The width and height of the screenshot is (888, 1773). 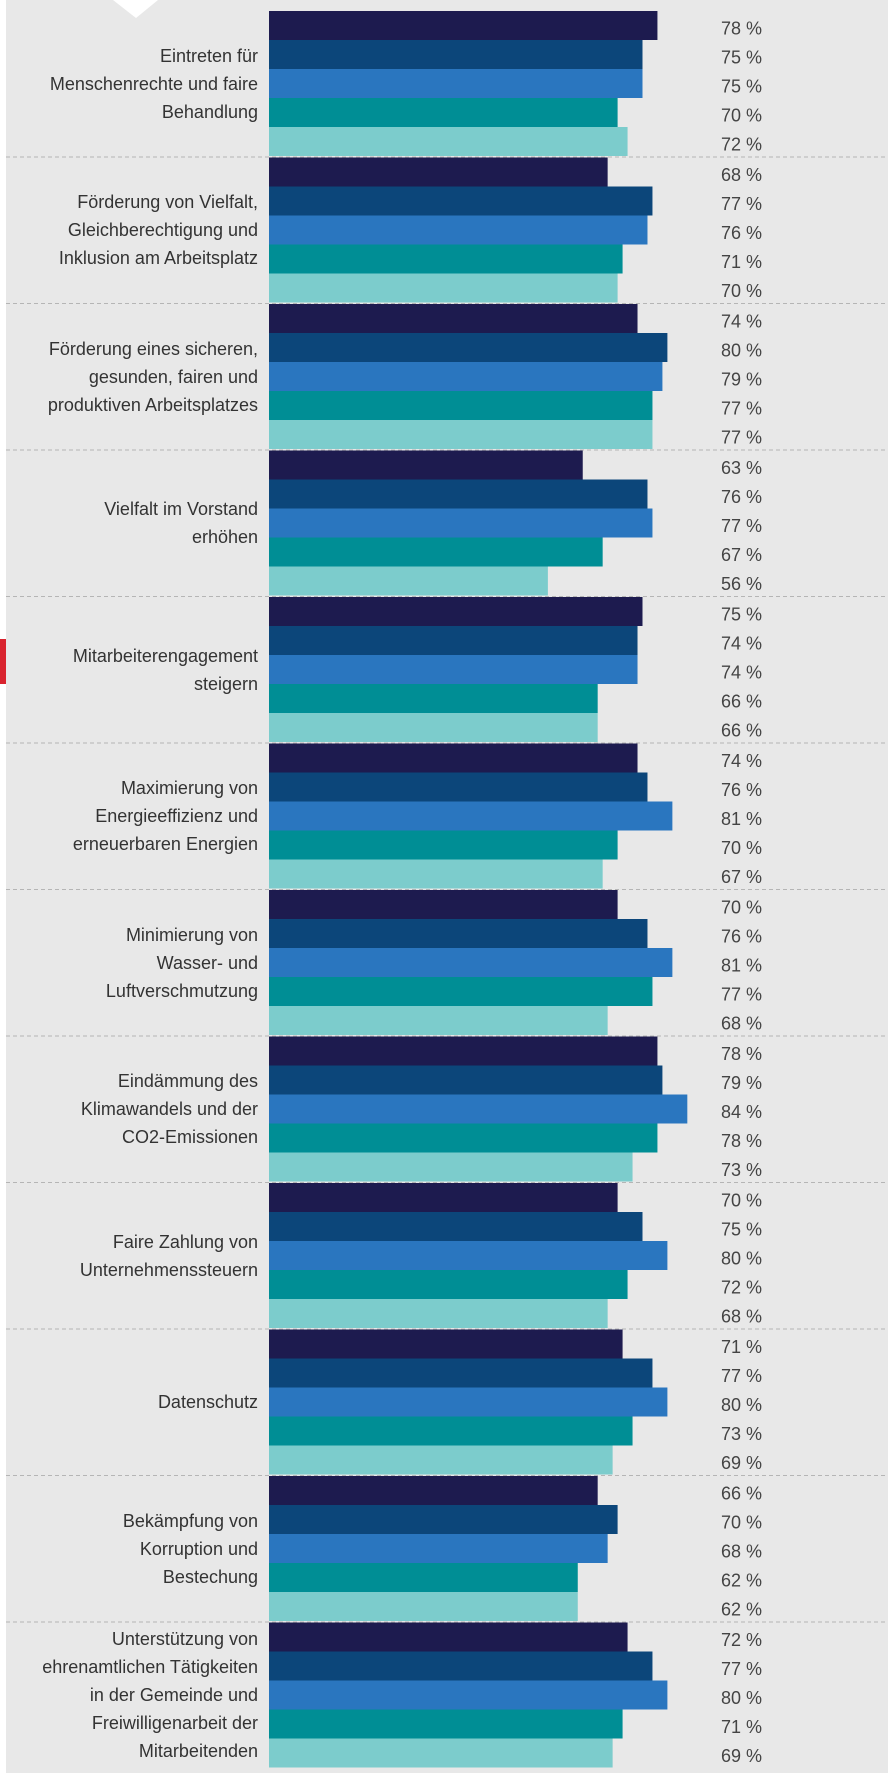 I want to click on category-label: Vielfalt im Vorstand erhöhen, so click(x=181, y=523).